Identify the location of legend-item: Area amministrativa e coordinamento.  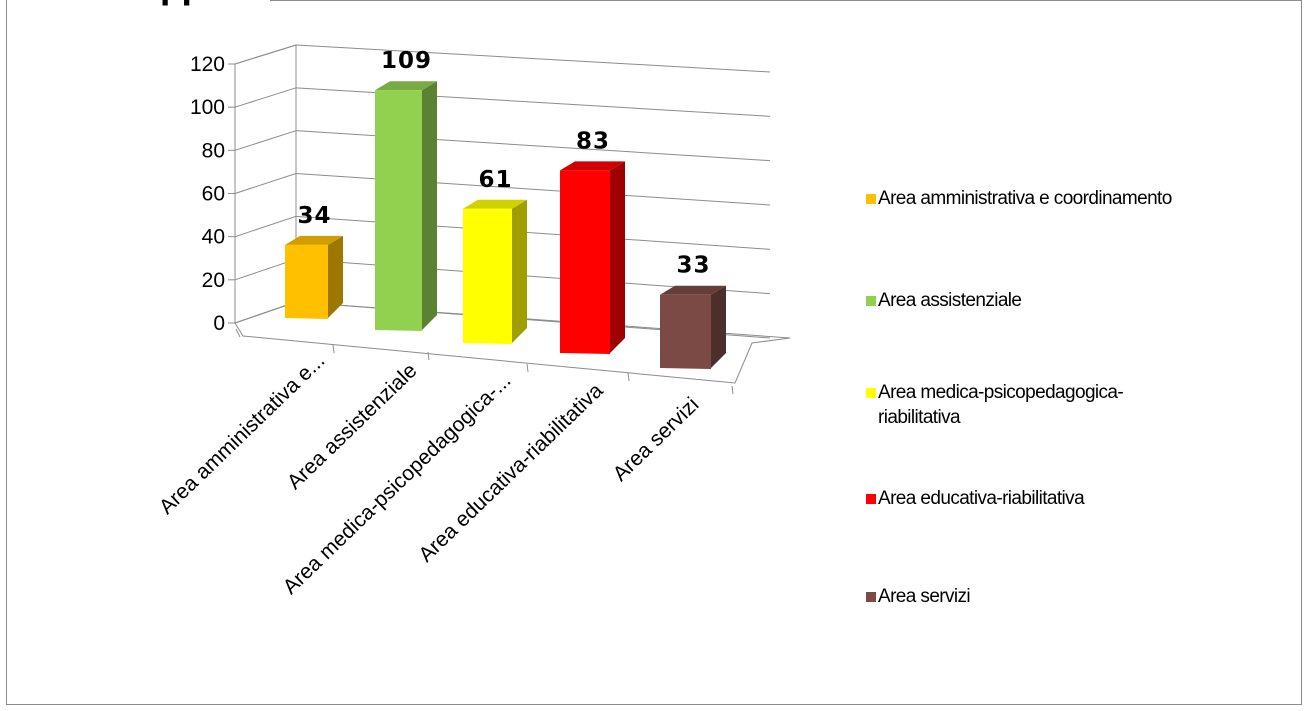
(1019, 198).